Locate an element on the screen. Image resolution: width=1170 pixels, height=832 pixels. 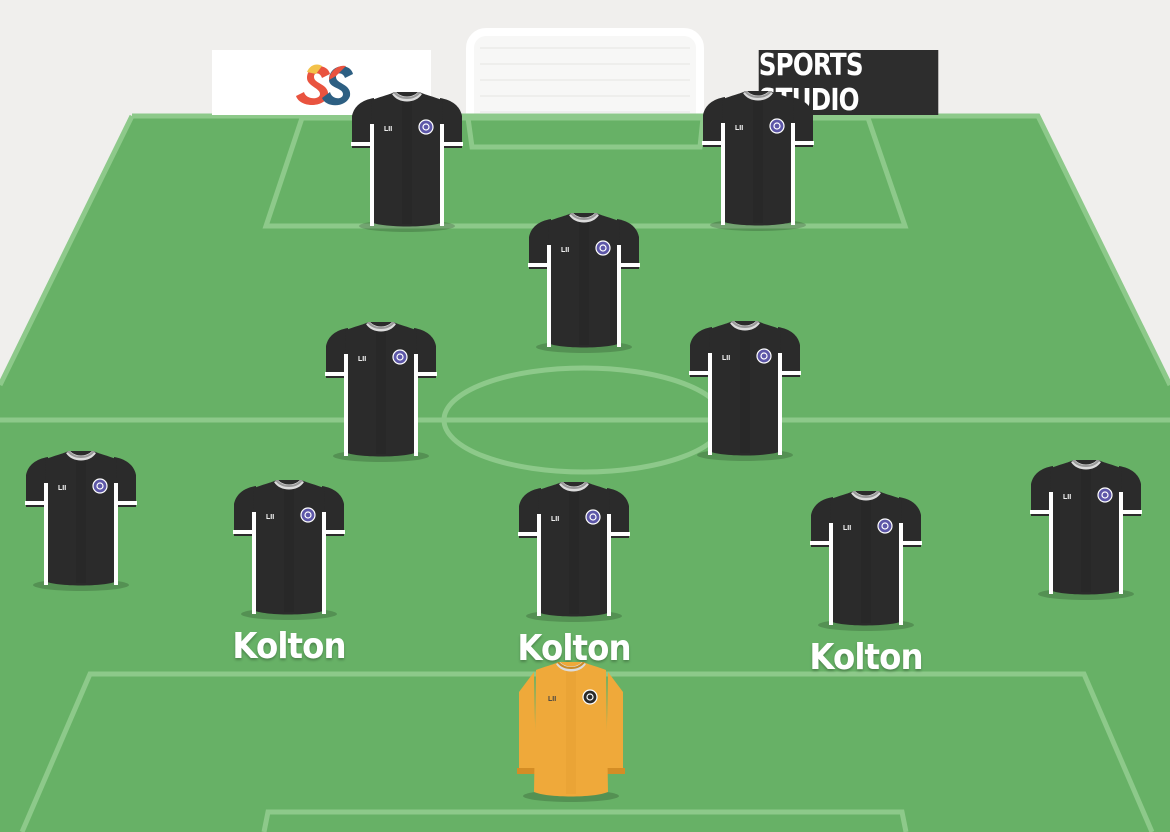
player-centre-back-right: LII Kolton is located at coordinates (866, 584).